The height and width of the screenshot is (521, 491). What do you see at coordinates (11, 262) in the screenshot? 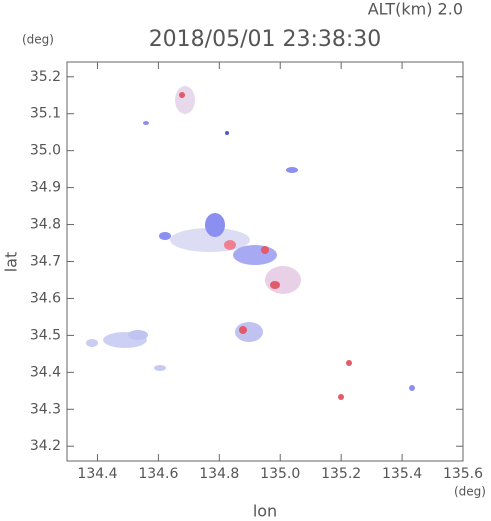
I see `y-axis-label: lat` at bounding box center [11, 262].